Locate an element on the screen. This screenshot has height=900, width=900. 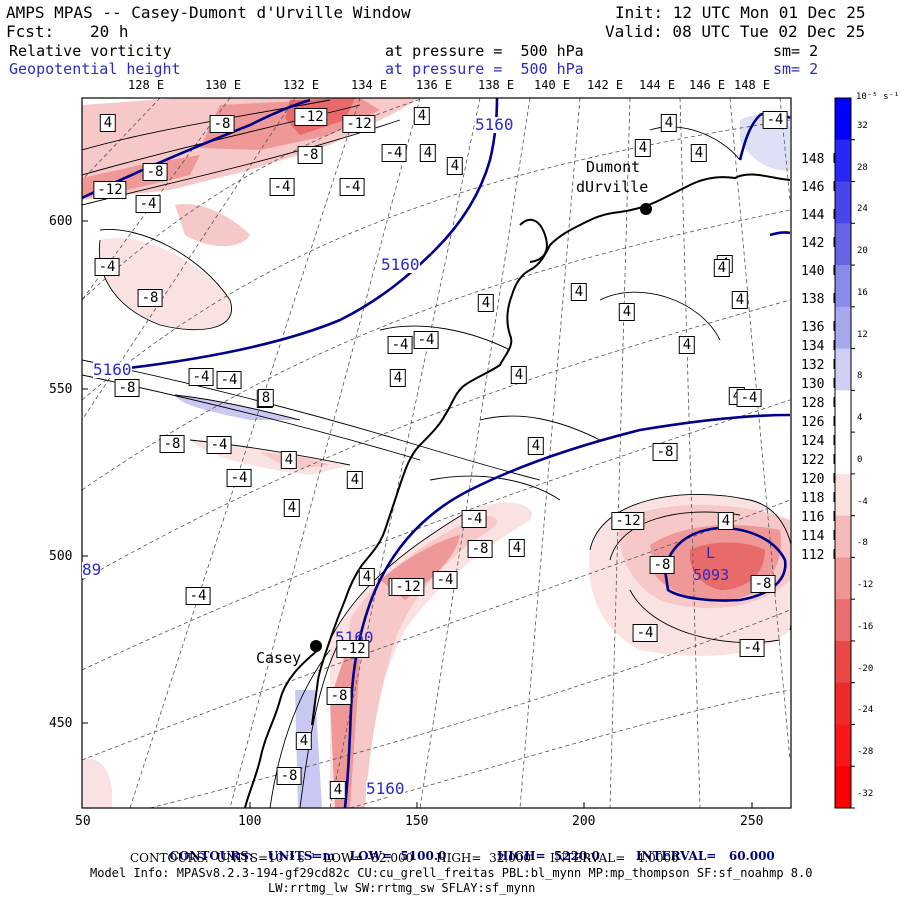
top-lon-label: 130 E is located at coordinates (223, 85).